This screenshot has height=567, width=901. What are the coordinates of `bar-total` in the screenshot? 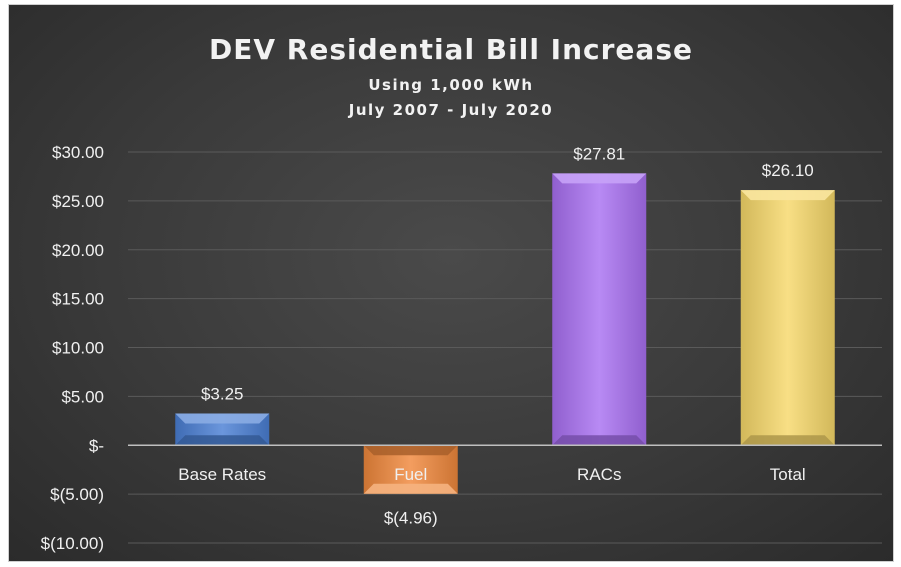 It's located at (787, 318).